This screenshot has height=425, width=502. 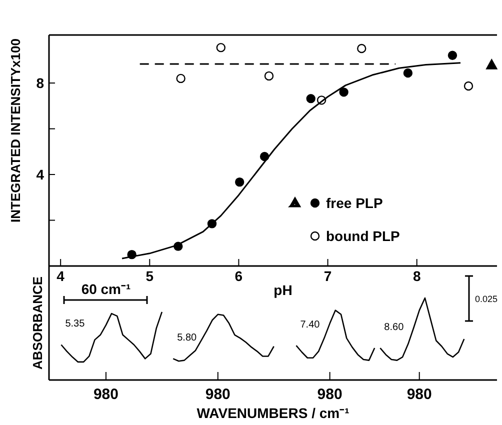 What do you see at coordinates (416, 276) in the screenshot?
I see `x-tick-label: 8` at bounding box center [416, 276].